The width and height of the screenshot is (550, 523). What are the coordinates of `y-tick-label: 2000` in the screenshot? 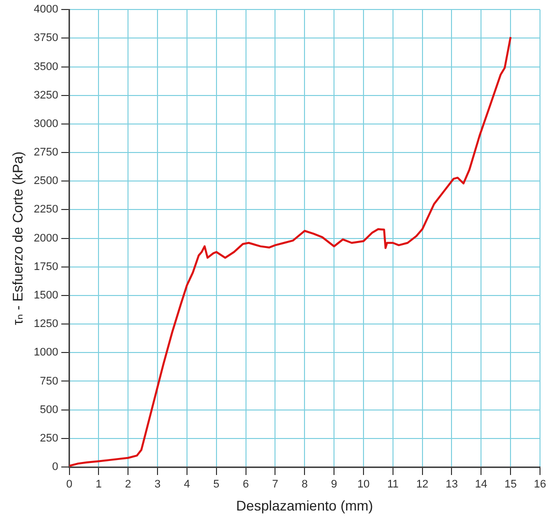 It's located at (46, 238).